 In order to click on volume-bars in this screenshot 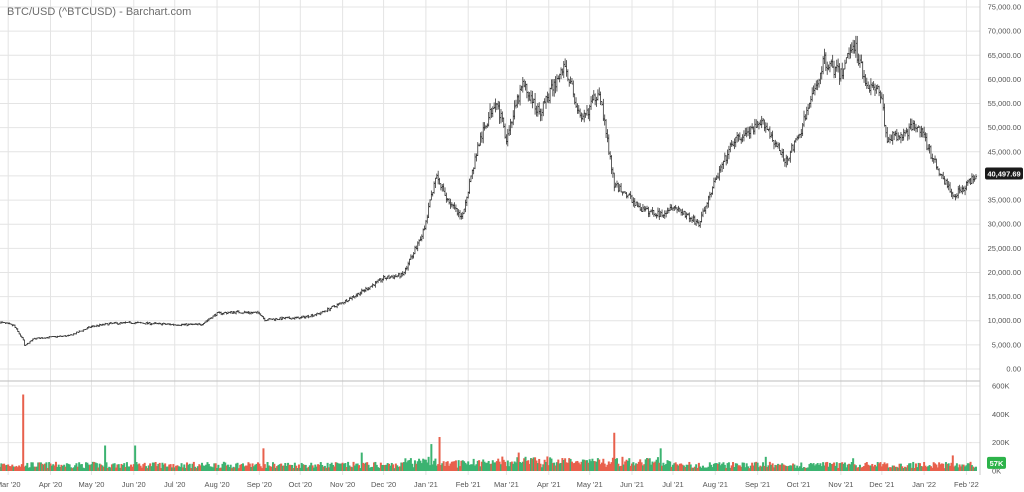, I will do `click(488, 432)`.